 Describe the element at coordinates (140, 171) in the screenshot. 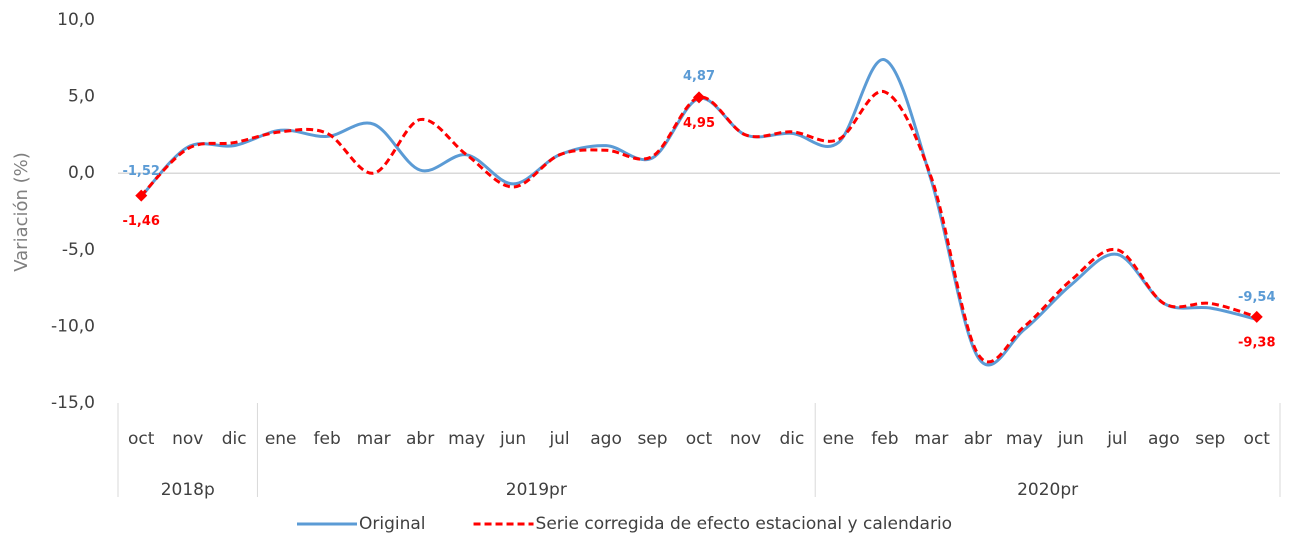

I see `data-label: -1,52` at that location.